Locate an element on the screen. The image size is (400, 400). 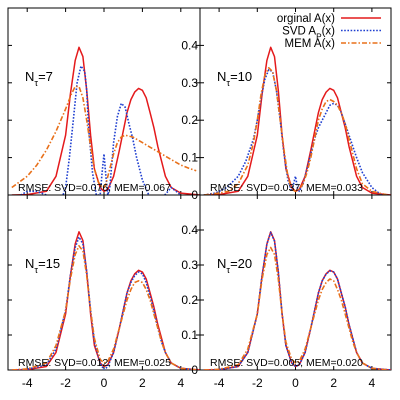
rmse-annotation: RMSE: SVD=0.076, MEM=0.067 is located at coordinates (94, 188).